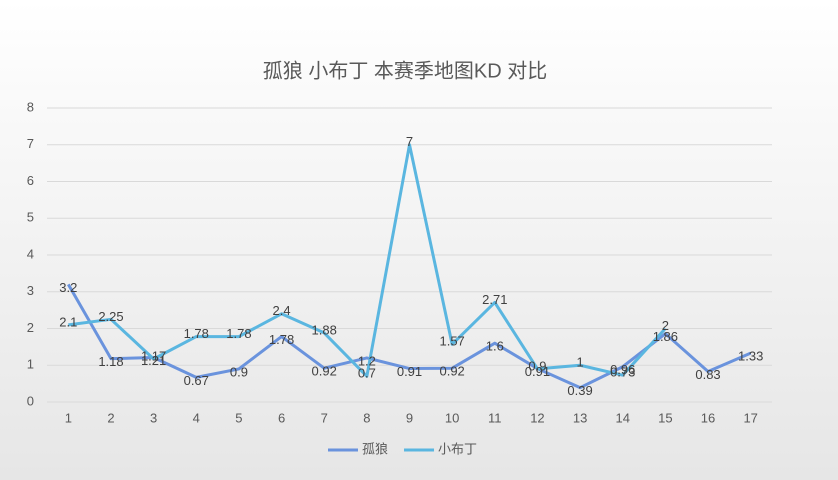  What do you see at coordinates (30, 217) in the screenshot?
I see `y-tick-label: 5` at bounding box center [30, 217].